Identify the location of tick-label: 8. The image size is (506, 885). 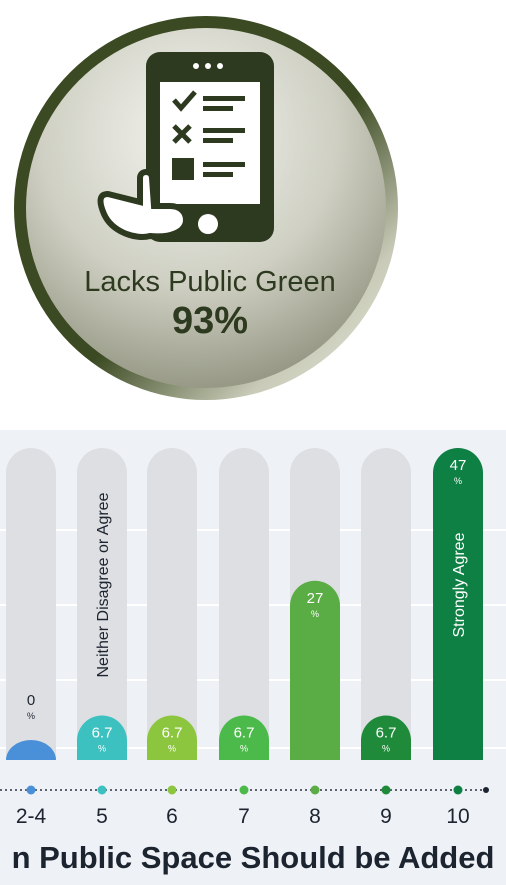
(315, 816).